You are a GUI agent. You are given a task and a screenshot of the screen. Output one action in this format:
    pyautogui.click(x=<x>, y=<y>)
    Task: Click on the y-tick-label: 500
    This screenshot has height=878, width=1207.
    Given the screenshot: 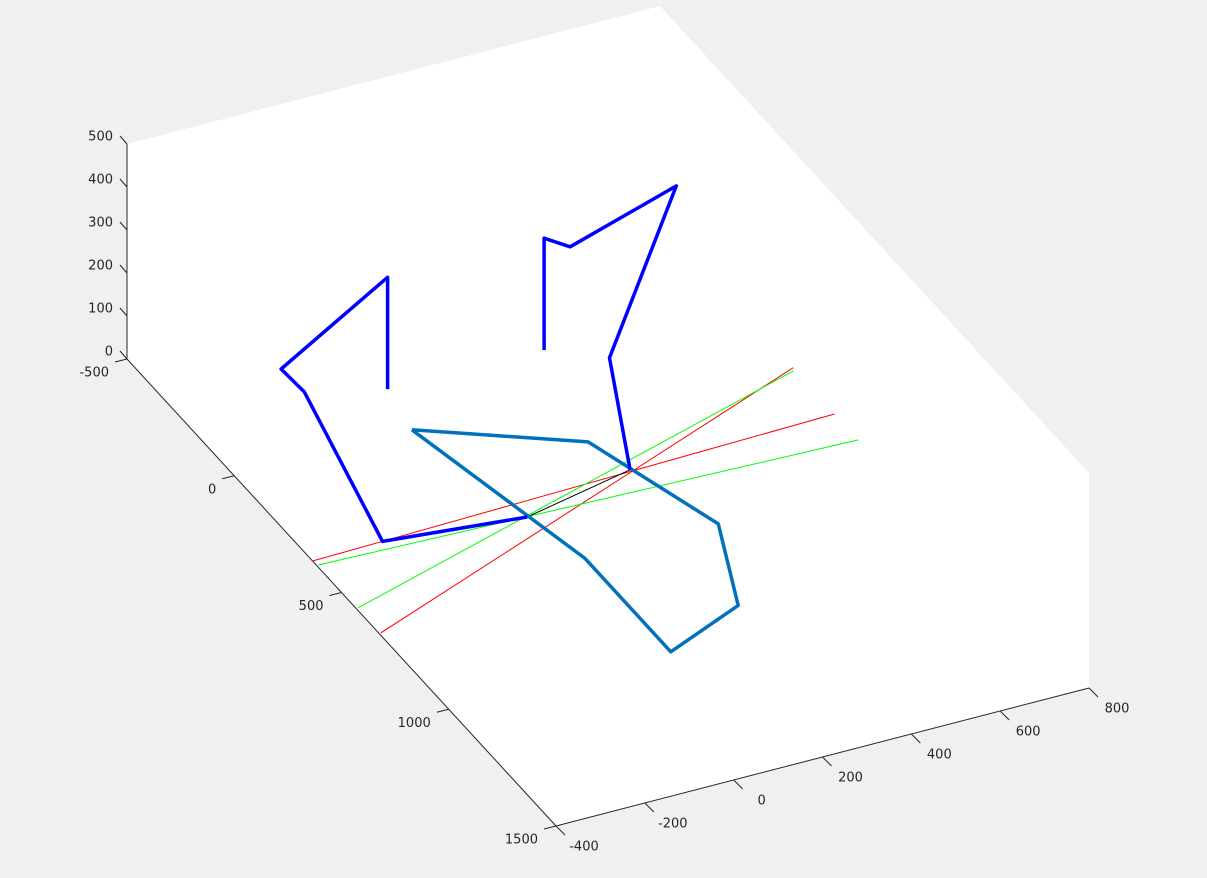 What is the action you would take?
    pyautogui.click(x=311, y=606)
    